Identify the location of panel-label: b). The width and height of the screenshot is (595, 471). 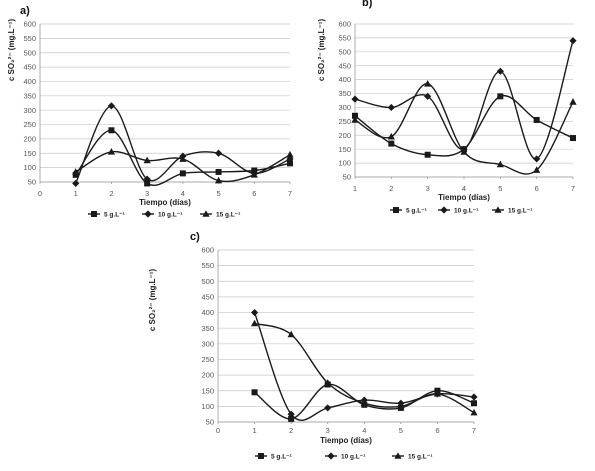
(367, 4).